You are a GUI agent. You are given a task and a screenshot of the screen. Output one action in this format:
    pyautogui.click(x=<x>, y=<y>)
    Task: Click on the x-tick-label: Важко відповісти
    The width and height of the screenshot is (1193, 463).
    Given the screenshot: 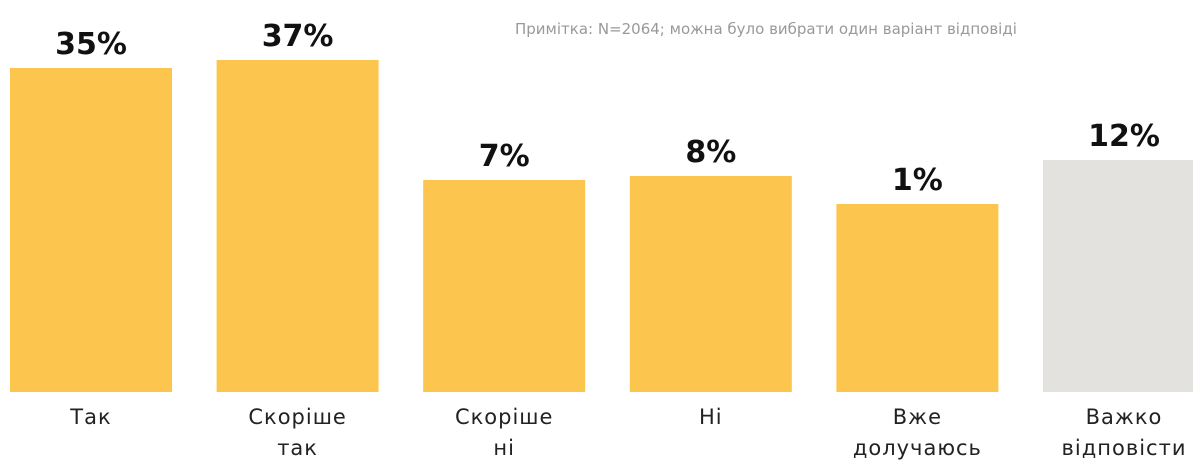 What is the action you would take?
    pyautogui.click(x=1118, y=432)
    